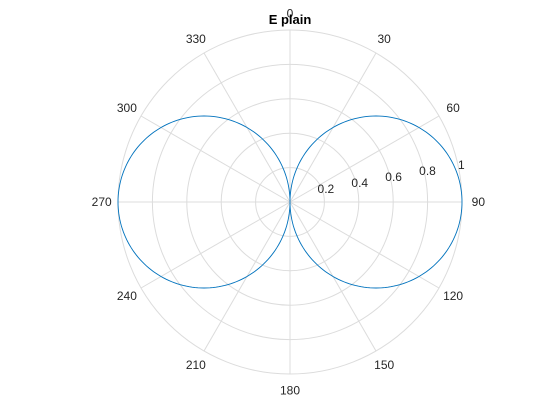  I want to click on r-tick-label-0.8: 0.8, so click(427, 171).